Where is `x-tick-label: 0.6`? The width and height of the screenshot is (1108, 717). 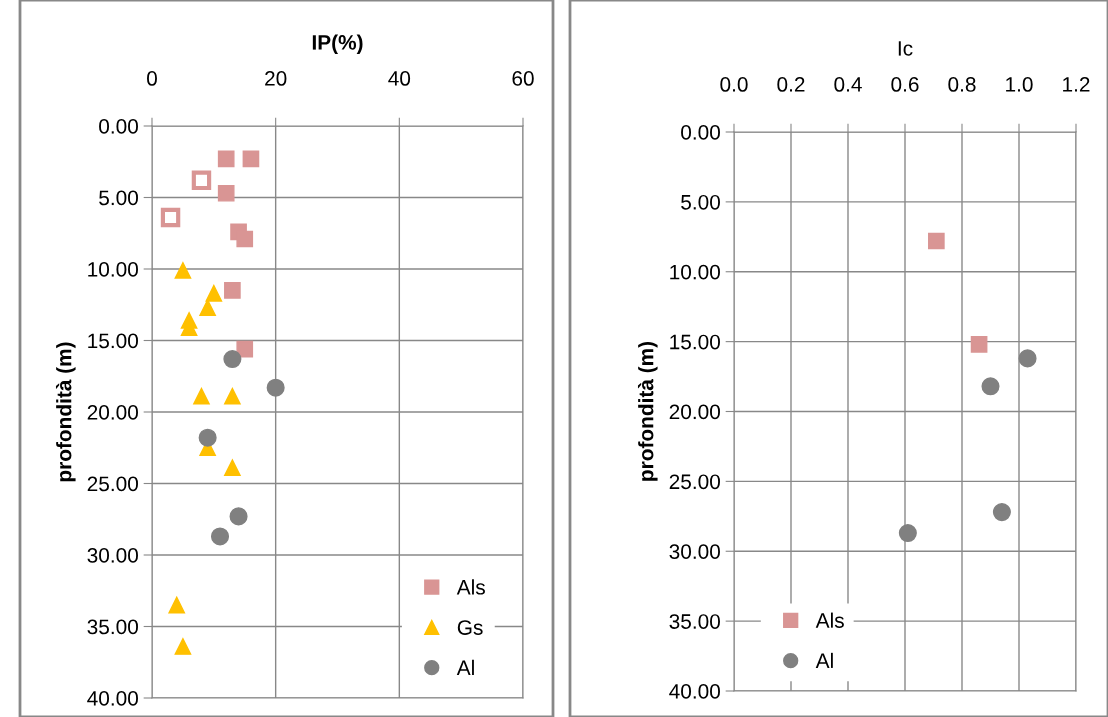
x-tick-label: 0.6 is located at coordinates (905, 84).